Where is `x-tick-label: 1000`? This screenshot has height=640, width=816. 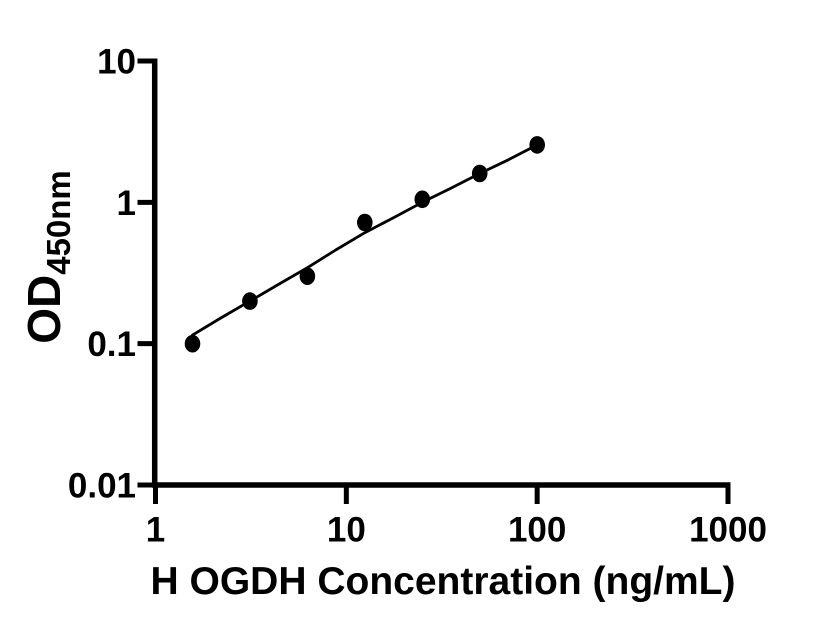
x-tick-label: 1000 is located at coordinates (728, 530).